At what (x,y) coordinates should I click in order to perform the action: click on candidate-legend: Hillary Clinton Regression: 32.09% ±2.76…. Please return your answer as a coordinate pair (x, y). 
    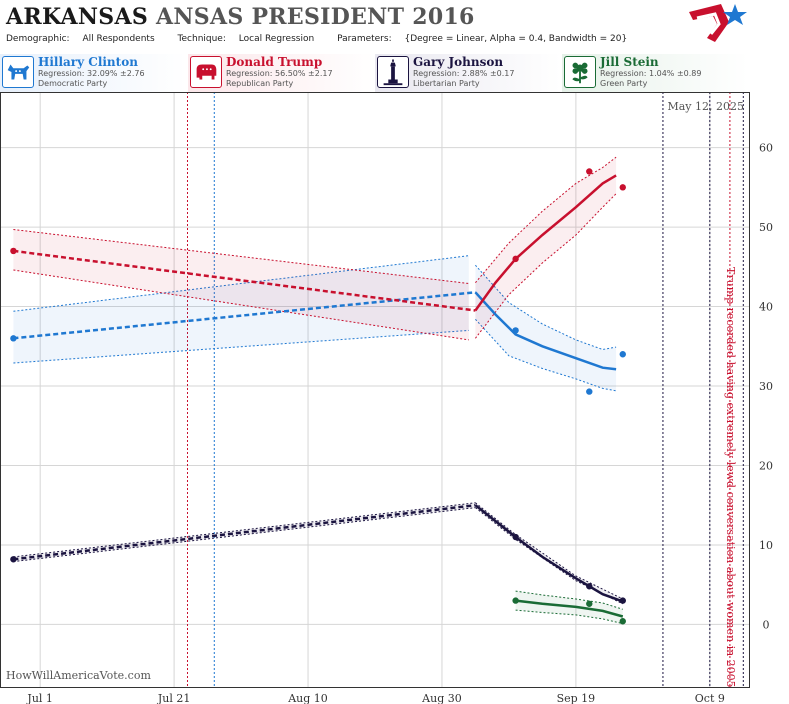
    Looking at the image, I should click on (394, 73).